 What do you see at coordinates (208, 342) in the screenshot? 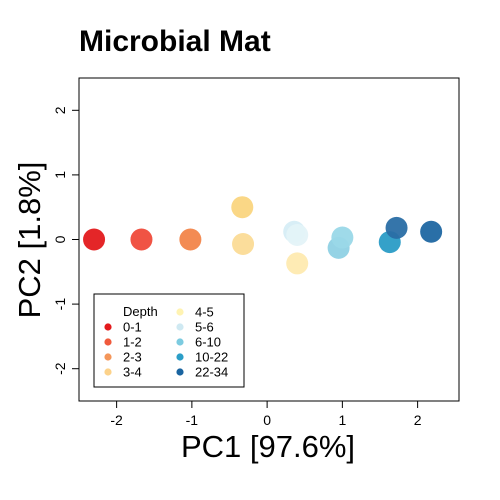
I see `legend-label-6-10: 6-10` at bounding box center [208, 342].